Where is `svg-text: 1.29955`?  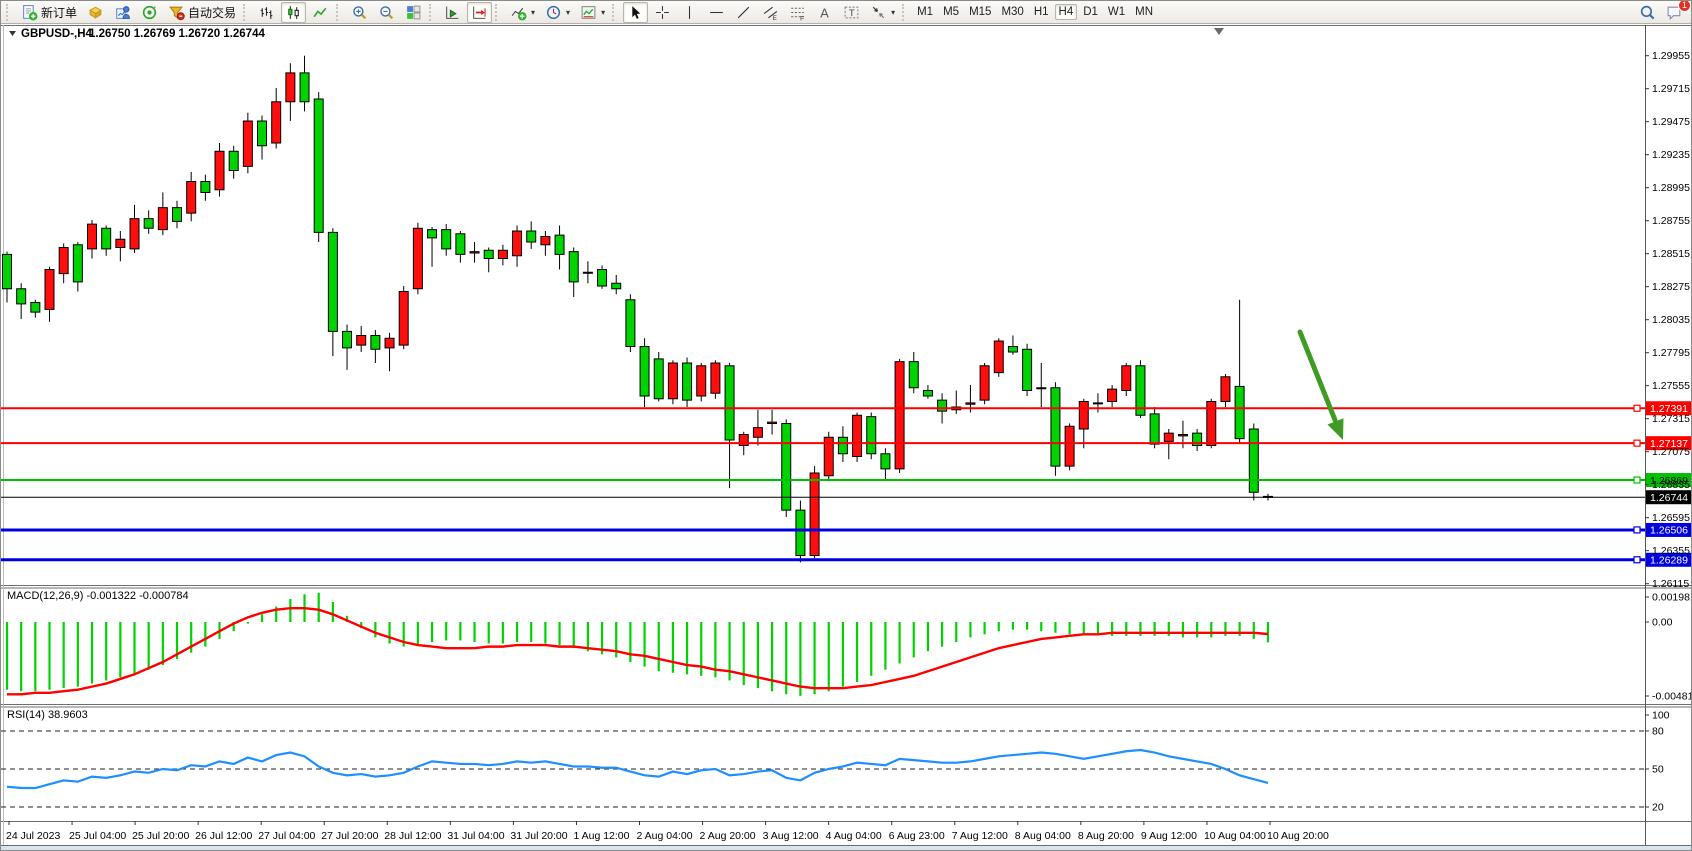 svg-text: 1.29955 is located at coordinates (1671, 56).